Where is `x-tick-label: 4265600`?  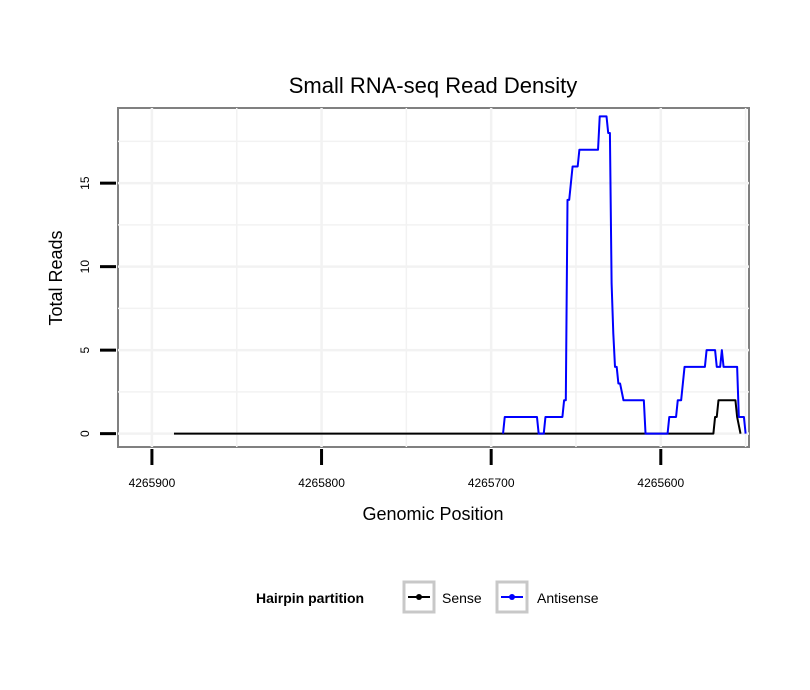 x-tick-label: 4265600 is located at coordinates (660, 483).